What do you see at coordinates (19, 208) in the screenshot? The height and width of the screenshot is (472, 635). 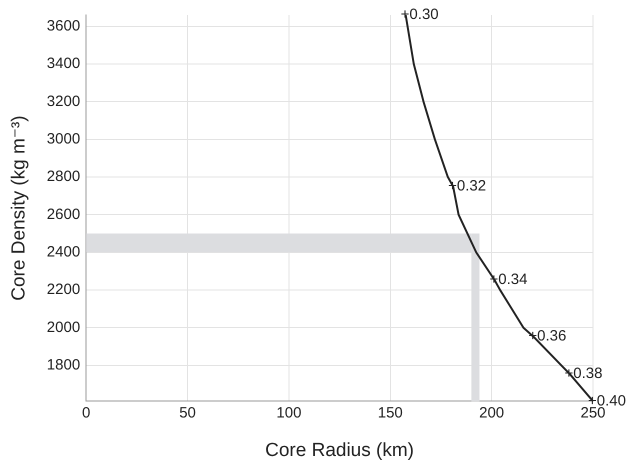 I see `y-axis-title: Core Density (kg m⁻³)` at bounding box center [19, 208].